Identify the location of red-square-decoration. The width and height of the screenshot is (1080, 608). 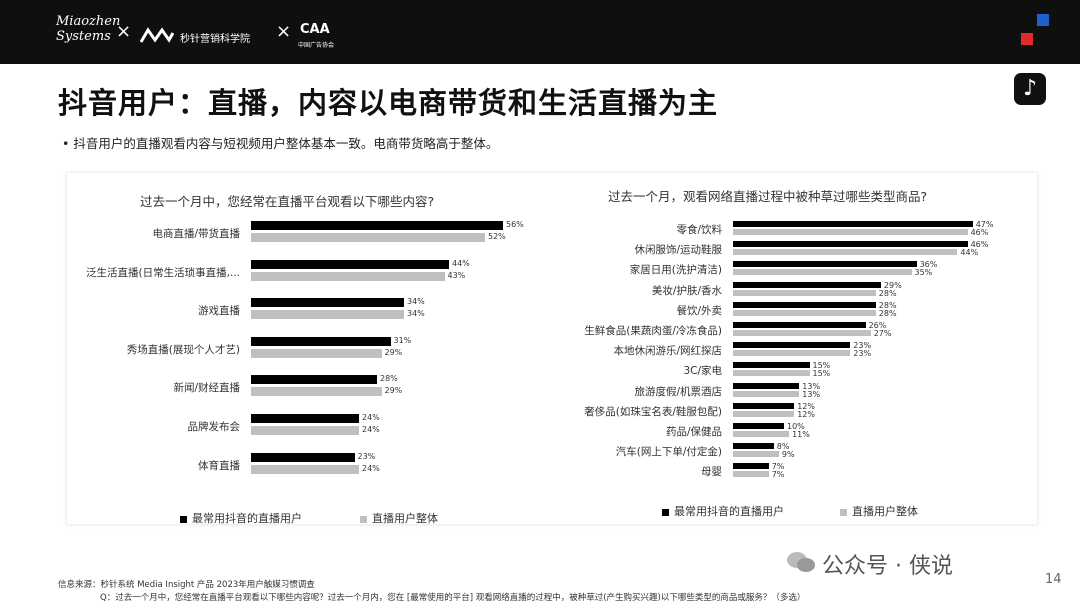
(1027, 39).